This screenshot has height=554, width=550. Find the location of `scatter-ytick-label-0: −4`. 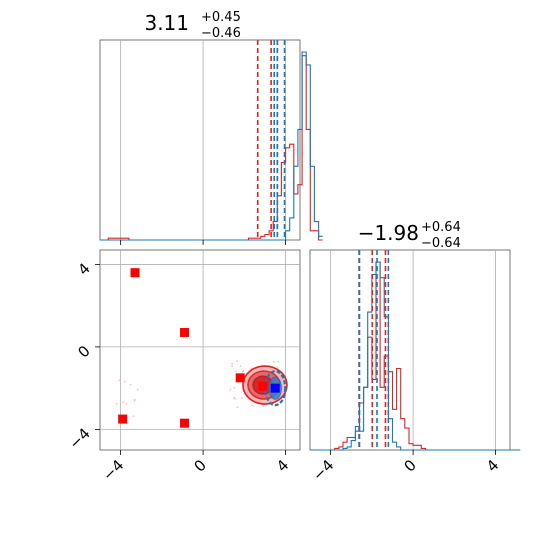

scatter-ytick-label-0: −4 is located at coordinates (79, 438).